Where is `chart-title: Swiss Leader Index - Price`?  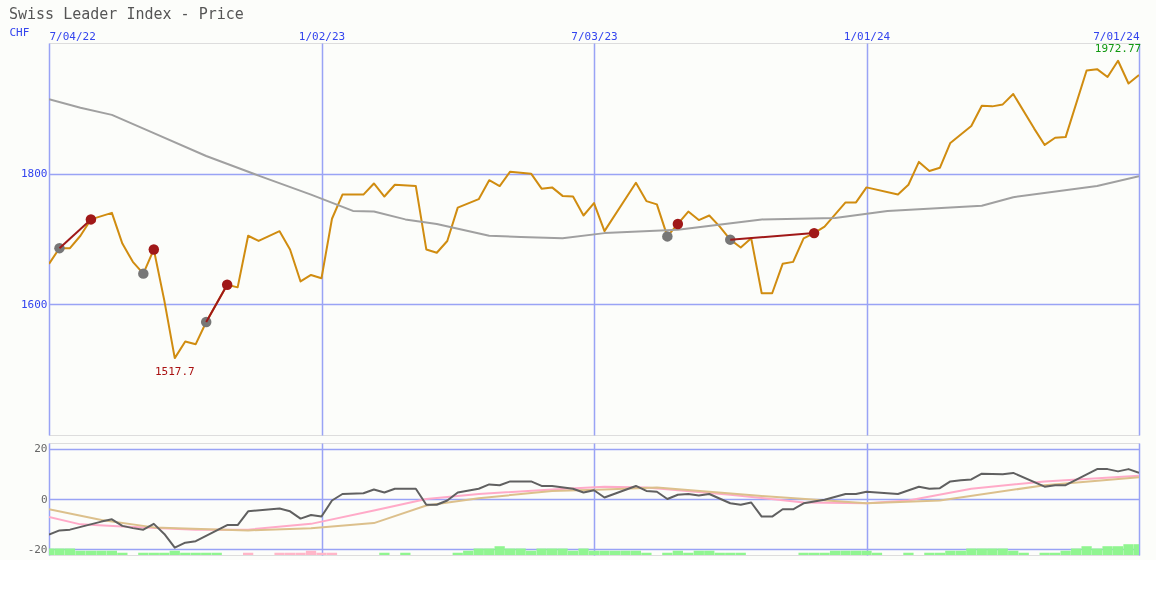 chart-title: Swiss Leader Index - Price is located at coordinates (126, 14).